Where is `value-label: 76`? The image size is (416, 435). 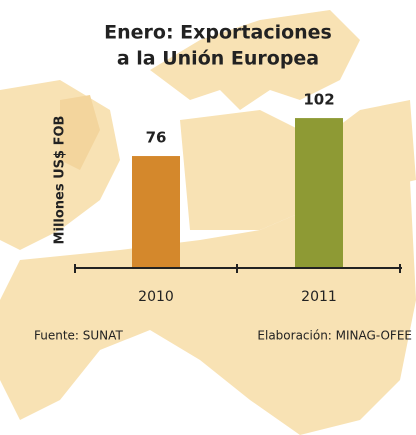 value-label: 76 is located at coordinates (156, 138).